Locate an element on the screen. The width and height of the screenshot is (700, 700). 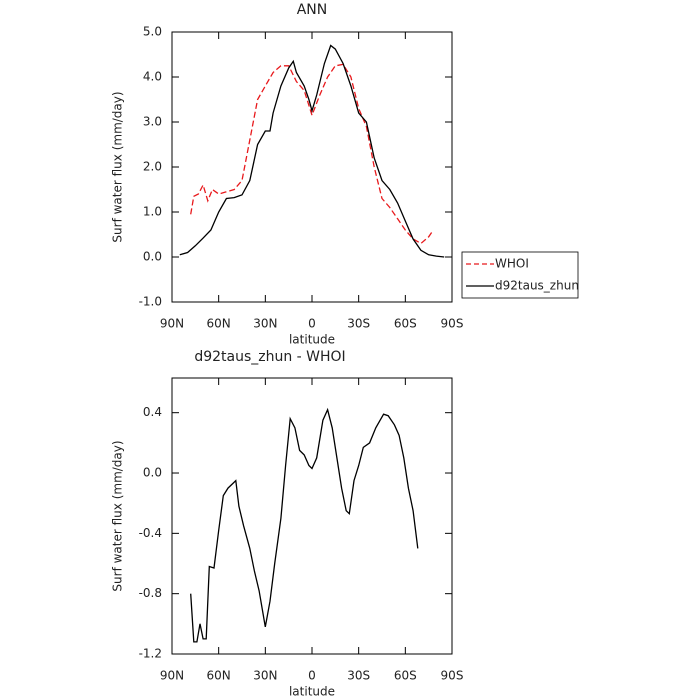
y-tick-label: -1.2 is located at coordinates (150, 654).